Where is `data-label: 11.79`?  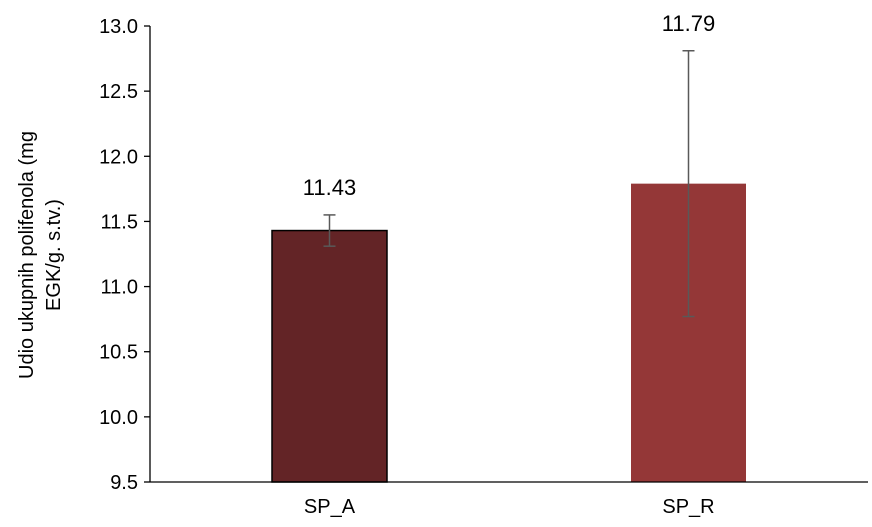
data-label: 11.79 is located at coordinates (688, 23).